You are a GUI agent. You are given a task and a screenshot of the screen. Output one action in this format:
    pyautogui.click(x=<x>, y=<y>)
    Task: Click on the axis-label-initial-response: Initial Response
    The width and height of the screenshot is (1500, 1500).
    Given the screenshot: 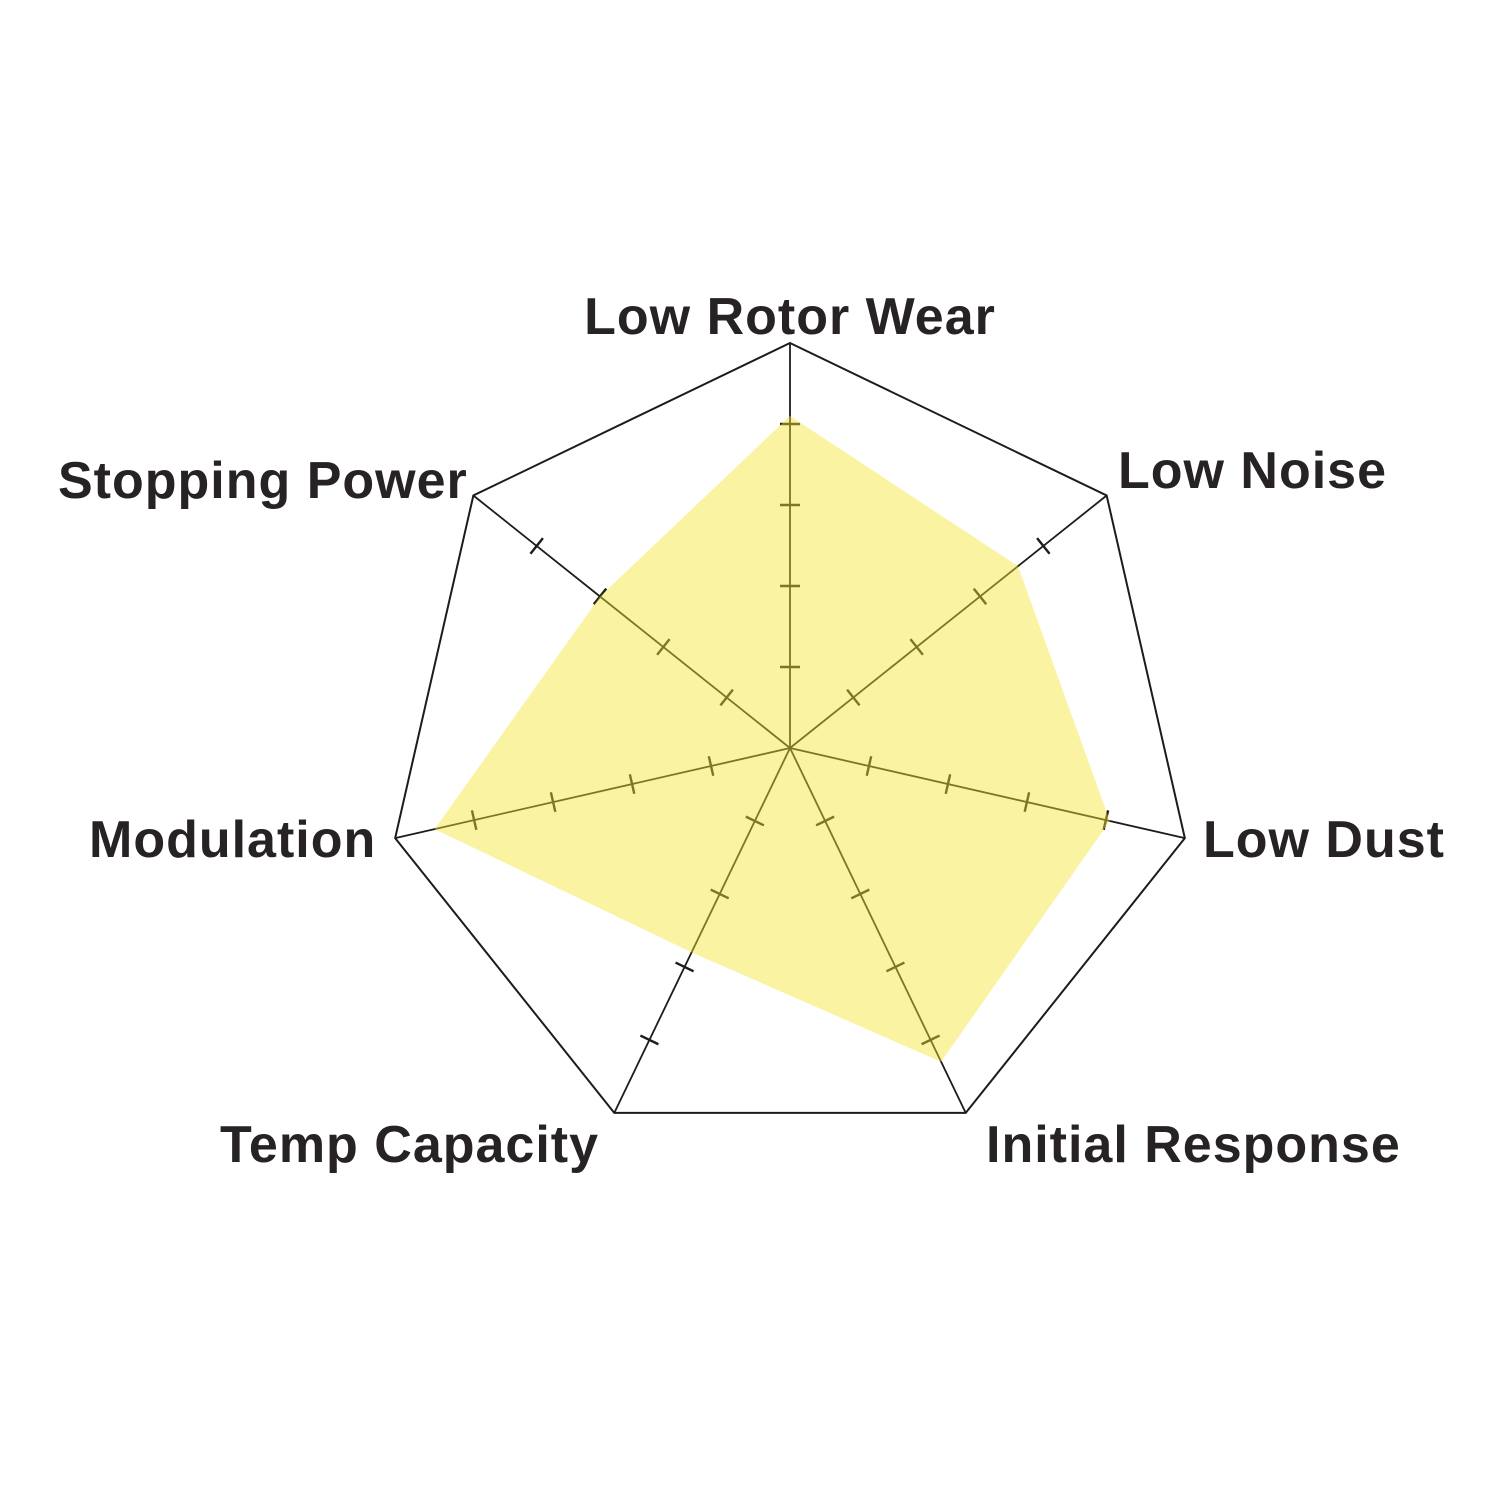 What is the action you would take?
    pyautogui.click(x=1193, y=1145)
    